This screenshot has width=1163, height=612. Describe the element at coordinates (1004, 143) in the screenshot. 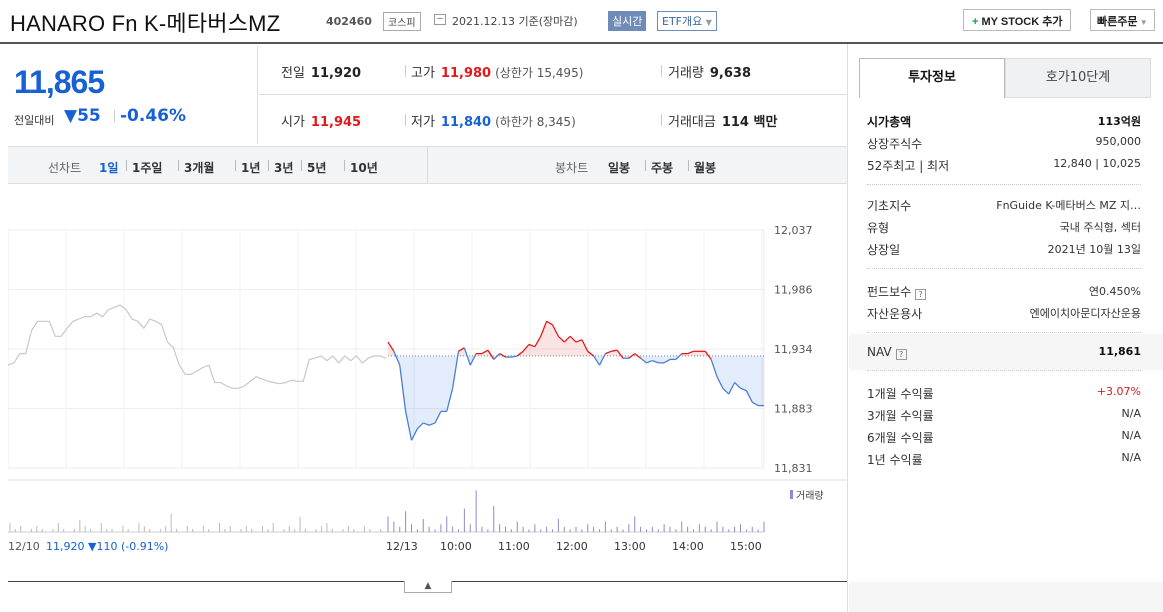

I see `info-row: 상장주식수 950,000` at that location.